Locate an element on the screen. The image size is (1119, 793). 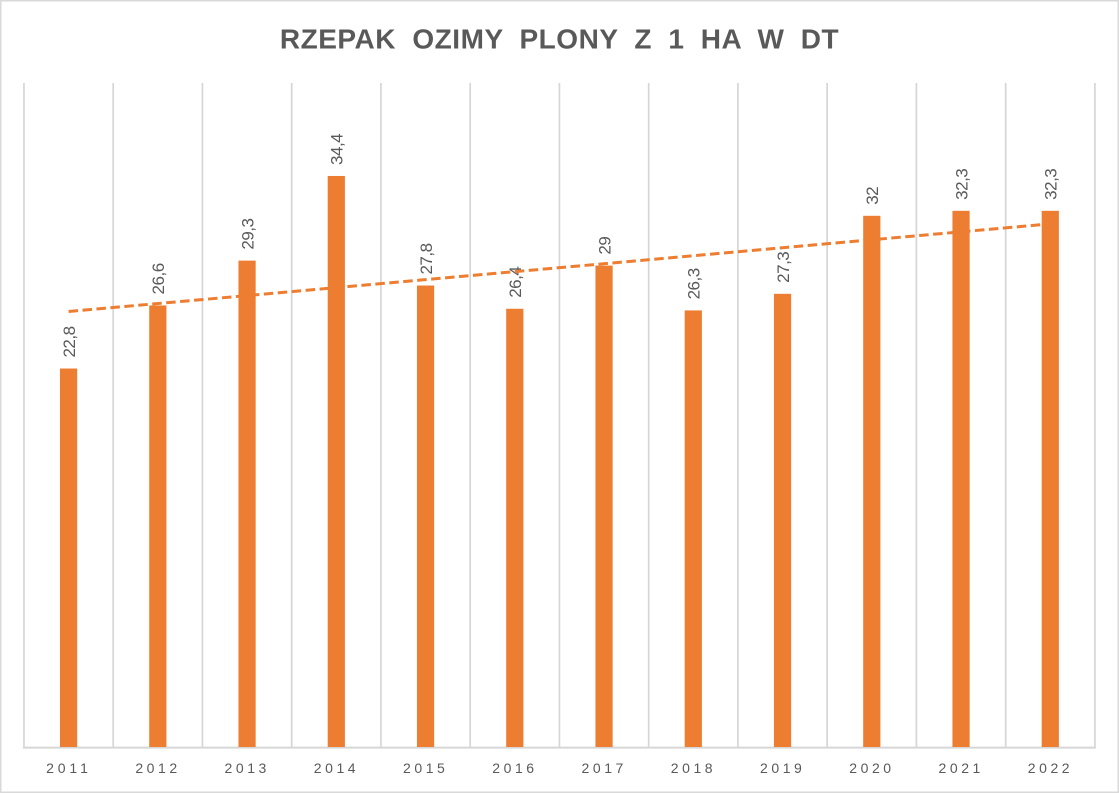
svg-text: 2011 is located at coordinates (68, 768).